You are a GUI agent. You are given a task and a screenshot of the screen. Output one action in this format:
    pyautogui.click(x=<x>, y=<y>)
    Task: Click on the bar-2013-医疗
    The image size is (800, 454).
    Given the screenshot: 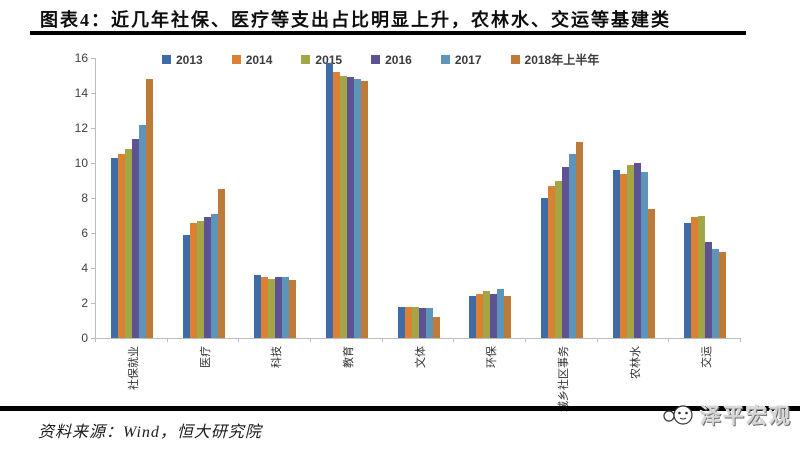 What is the action you would take?
    pyautogui.click(x=186, y=286)
    